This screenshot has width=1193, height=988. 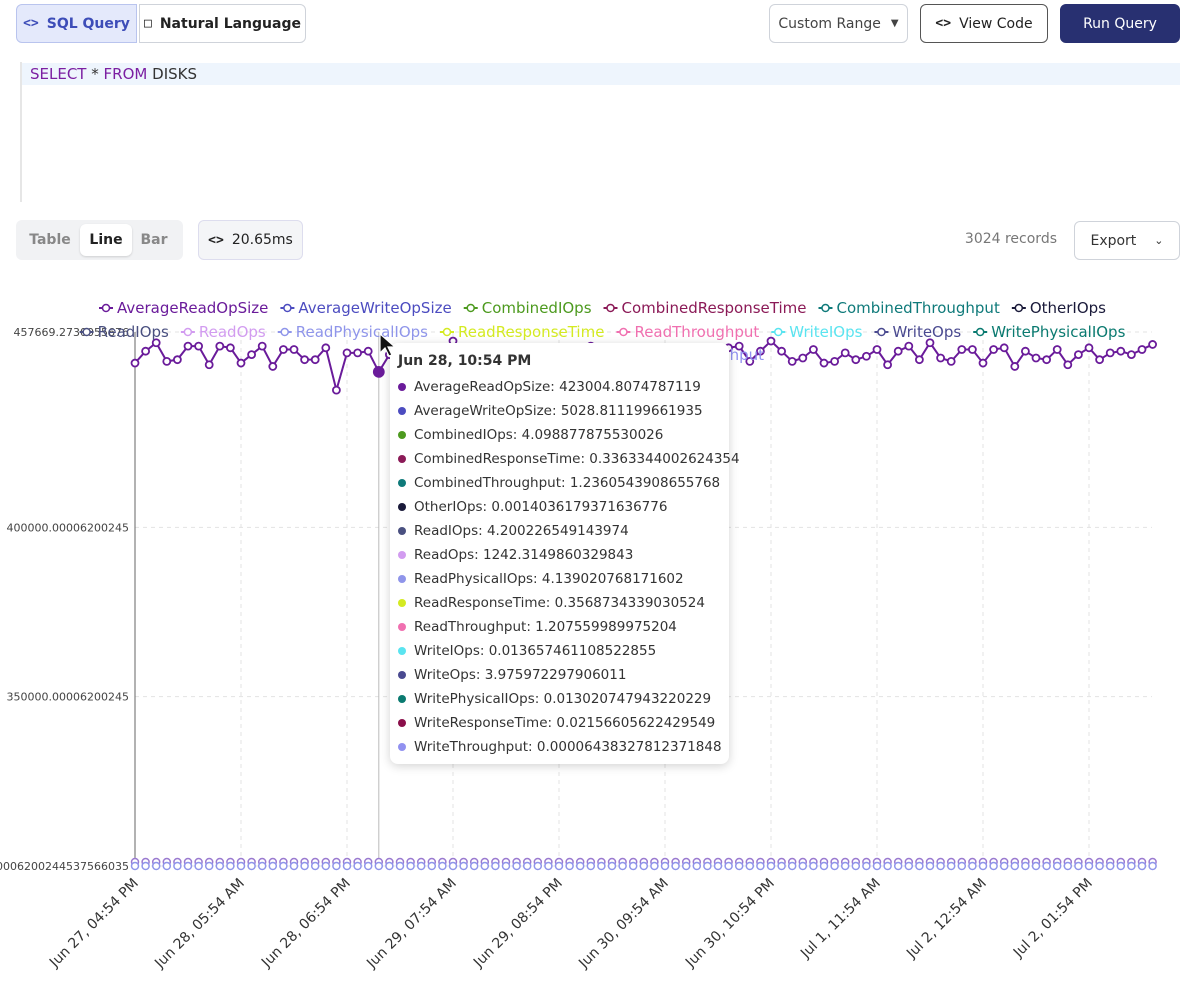 What do you see at coordinates (530, 435) in the screenshot?
I see `tooltip-row: CombinedIOps: 4.098877875530026` at bounding box center [530, 435].